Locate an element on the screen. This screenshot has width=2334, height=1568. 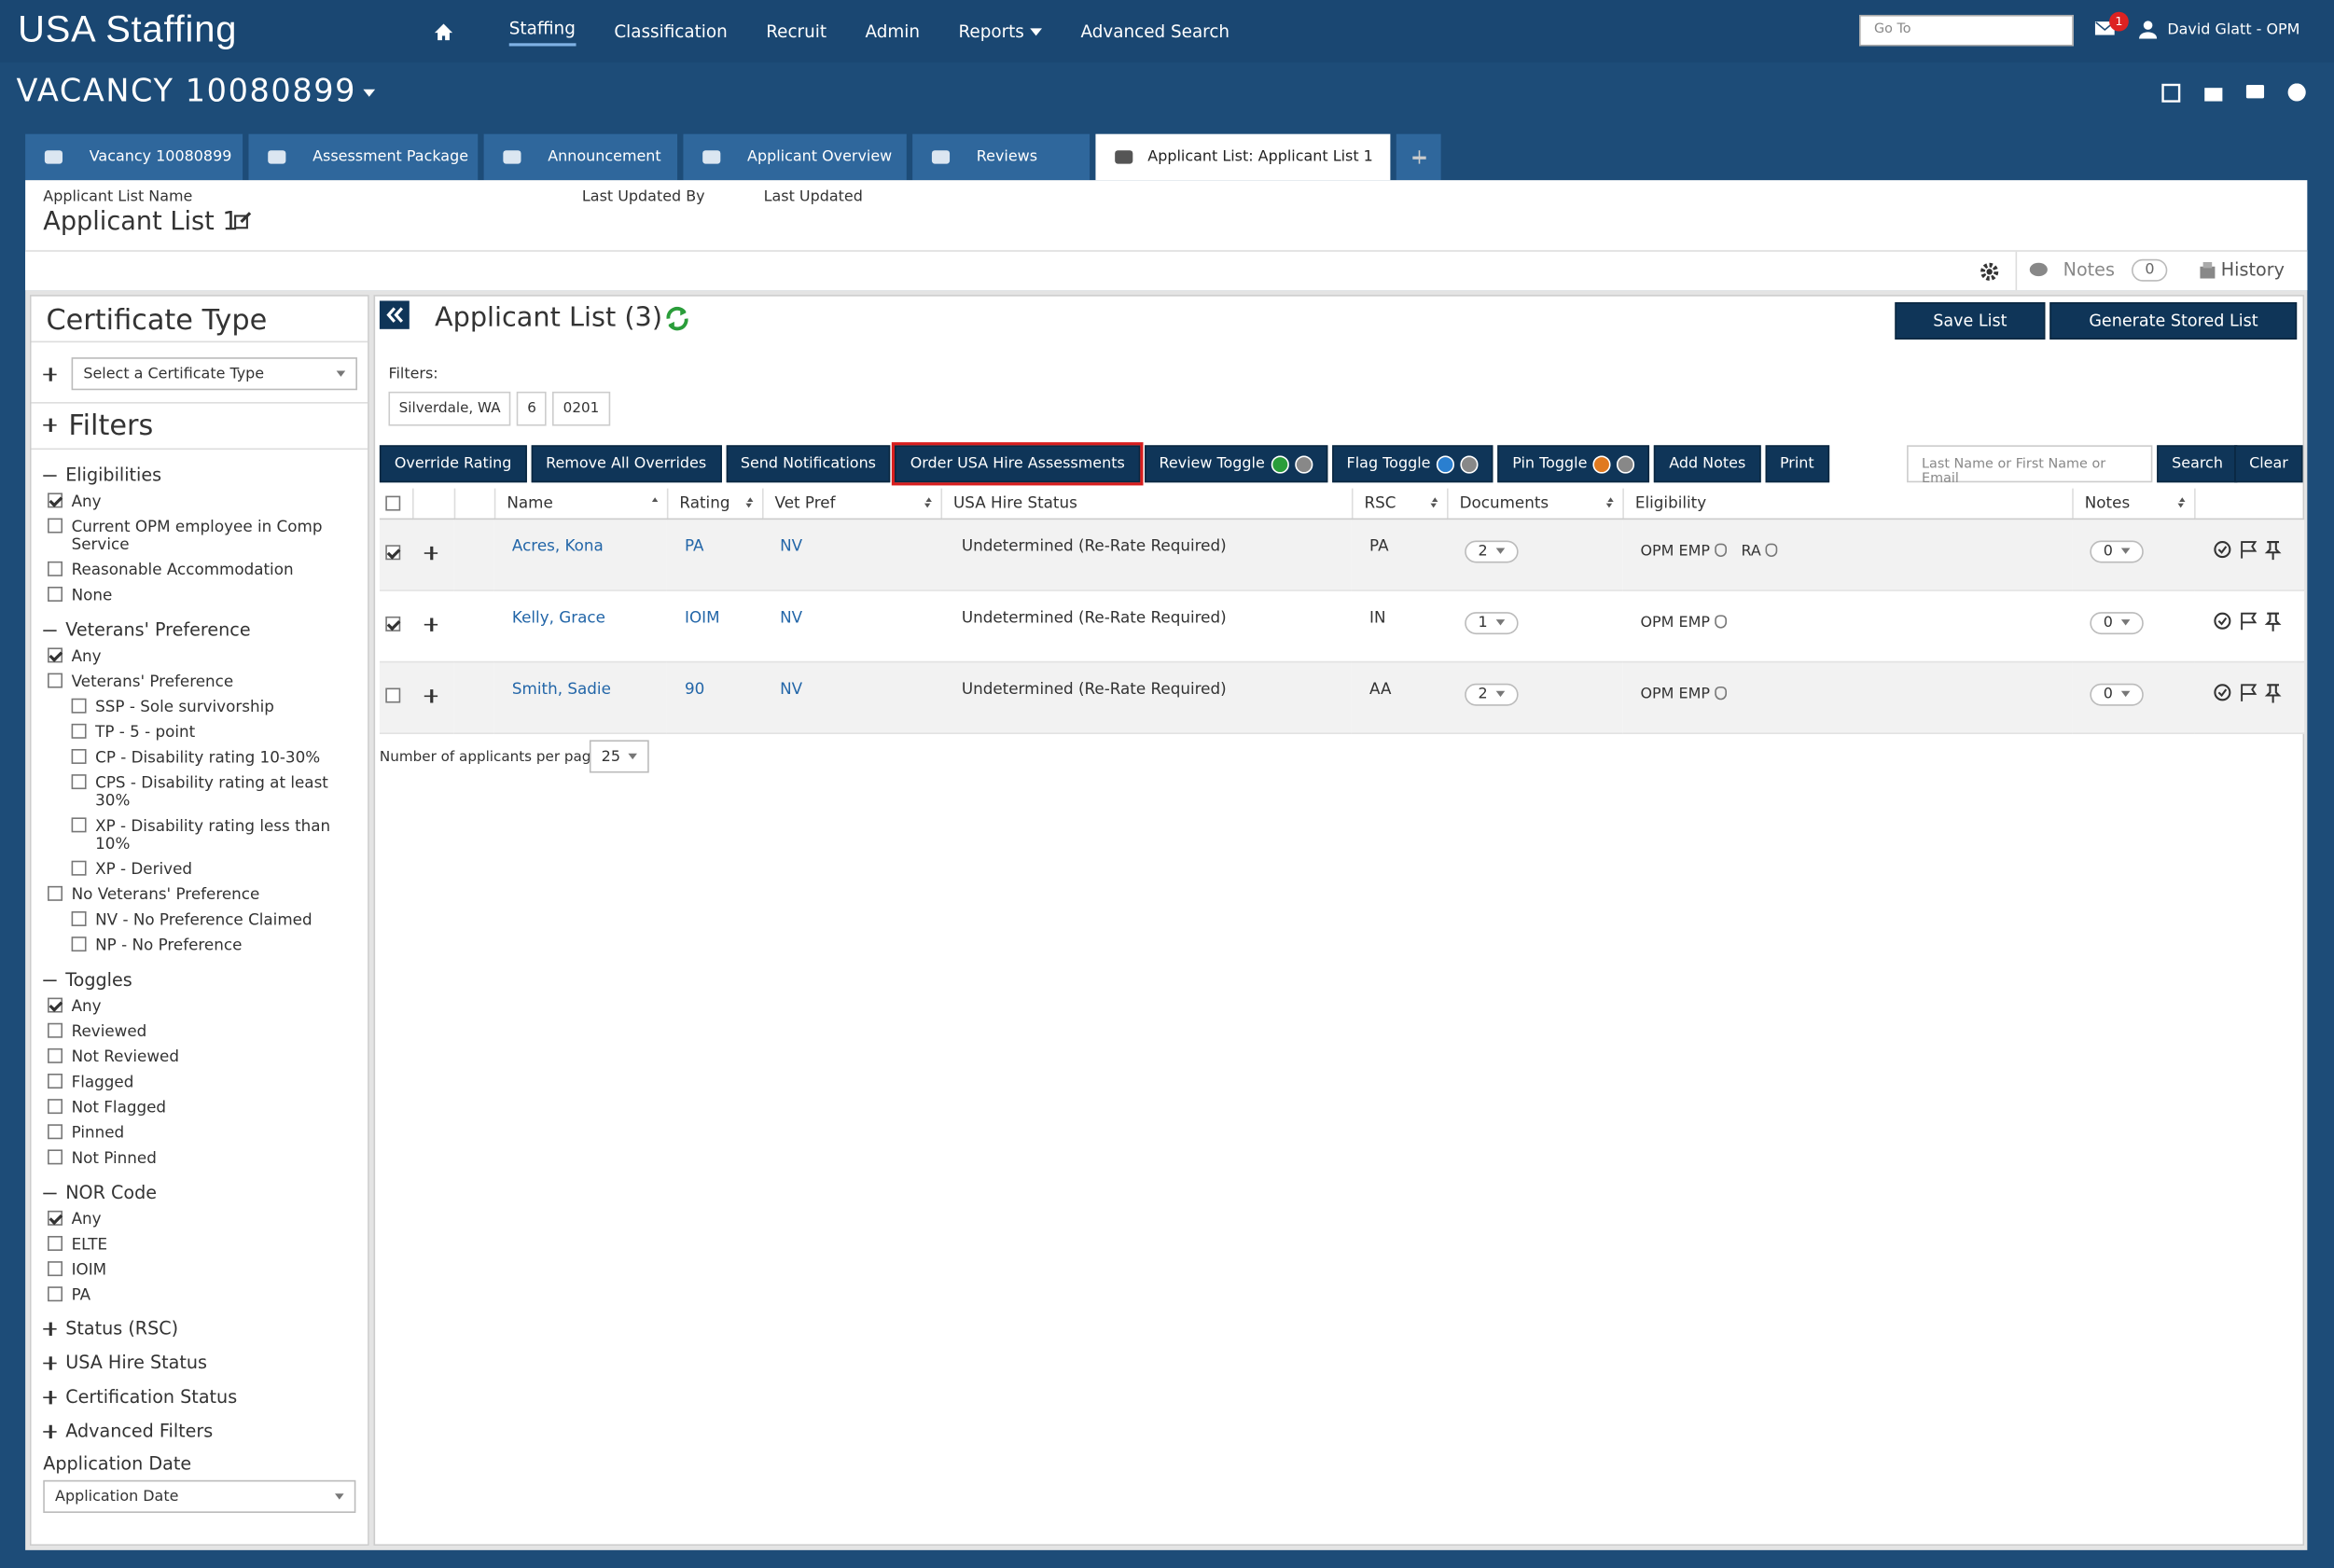
filter-option: CP - Disability rating 10-30% is located at coordinates (199, 757).